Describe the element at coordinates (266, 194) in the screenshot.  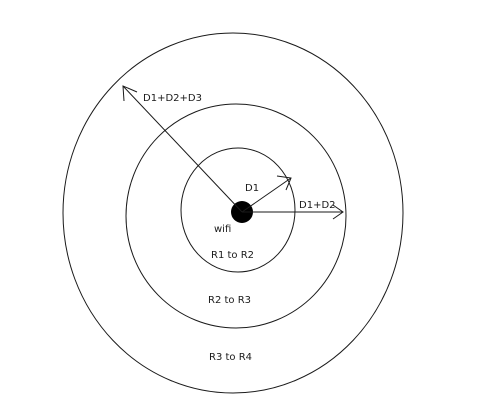
I see `d1-arrow` at that location.